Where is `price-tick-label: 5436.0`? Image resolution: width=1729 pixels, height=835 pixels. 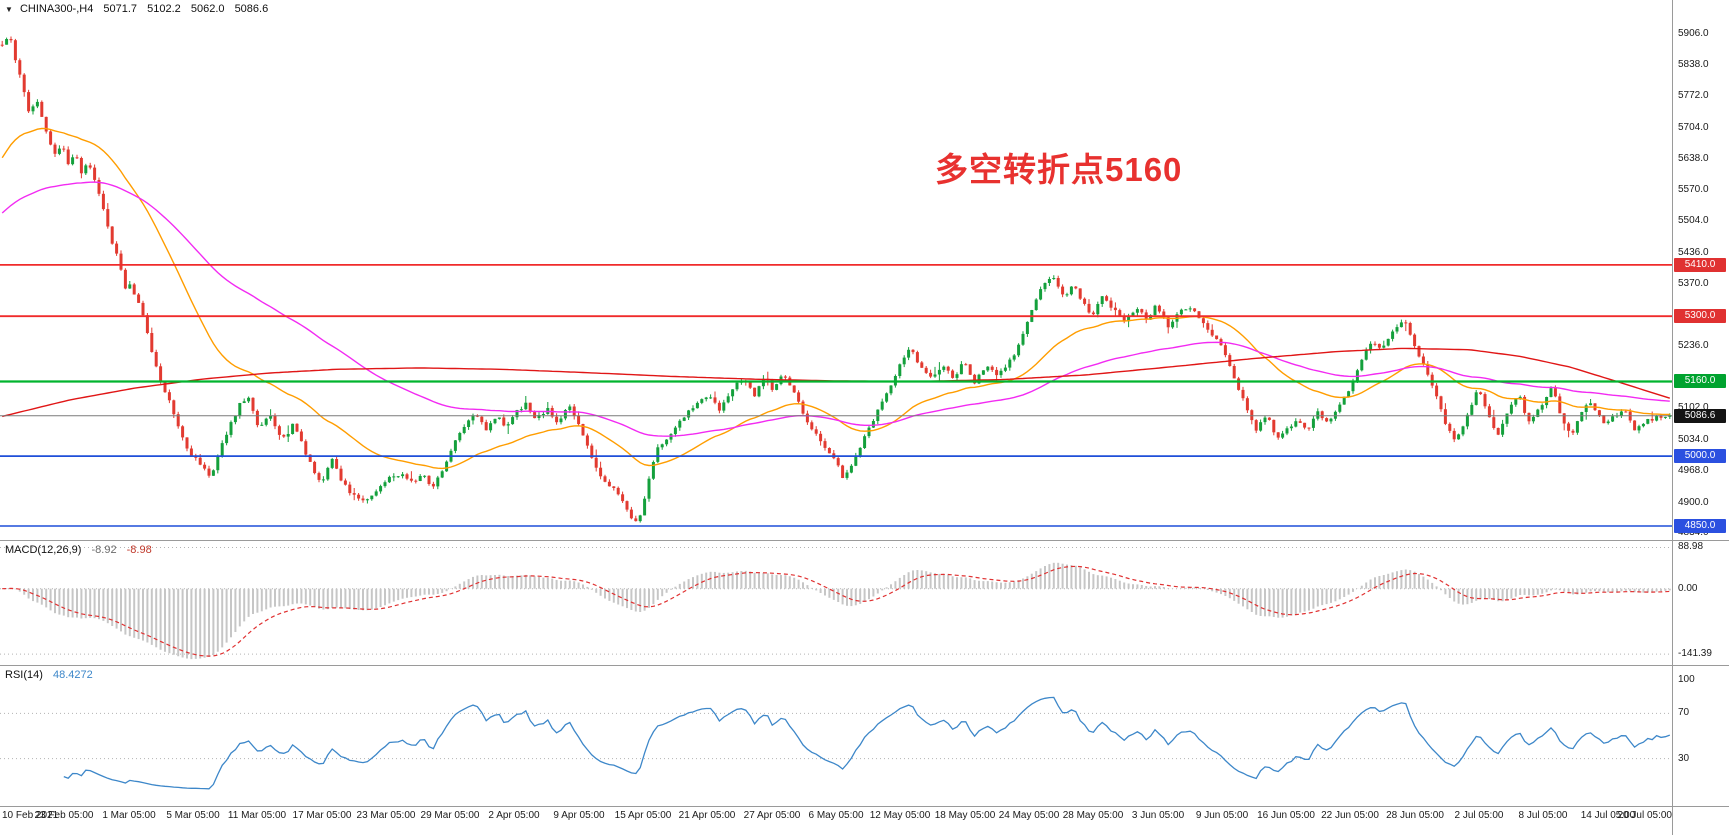
price-tick-label: 5436.0 is located at coordinates (1693, 252).